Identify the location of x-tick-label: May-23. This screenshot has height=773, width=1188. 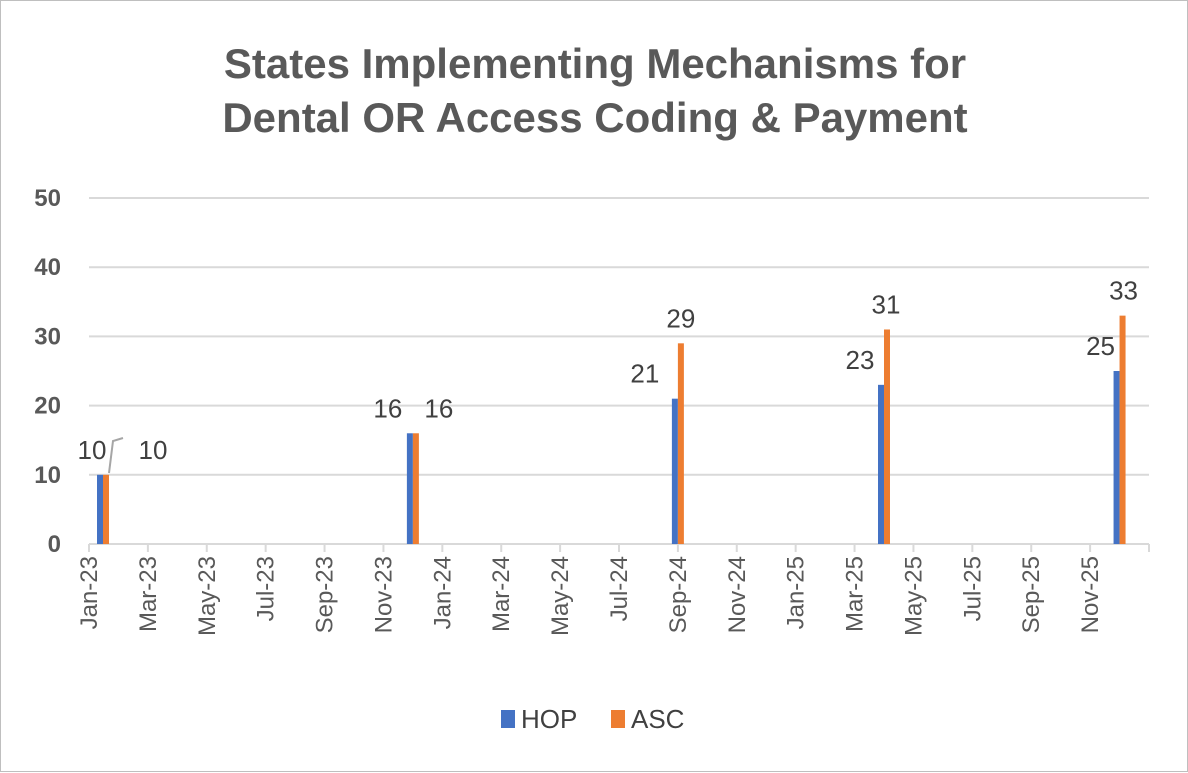
(207, 596).